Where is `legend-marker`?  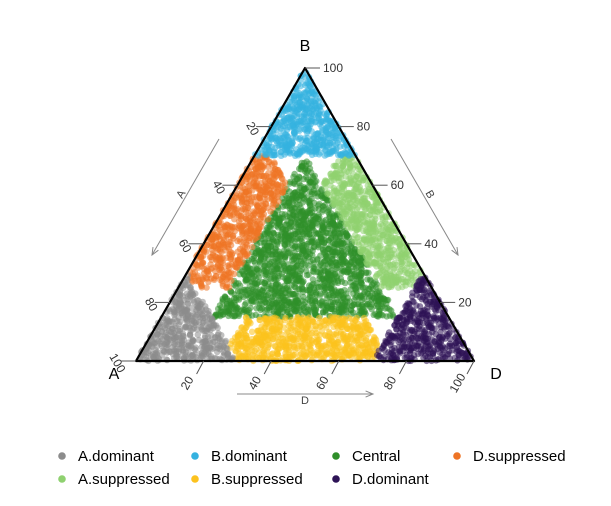 legend-marker is located at coordinates (457, 456).